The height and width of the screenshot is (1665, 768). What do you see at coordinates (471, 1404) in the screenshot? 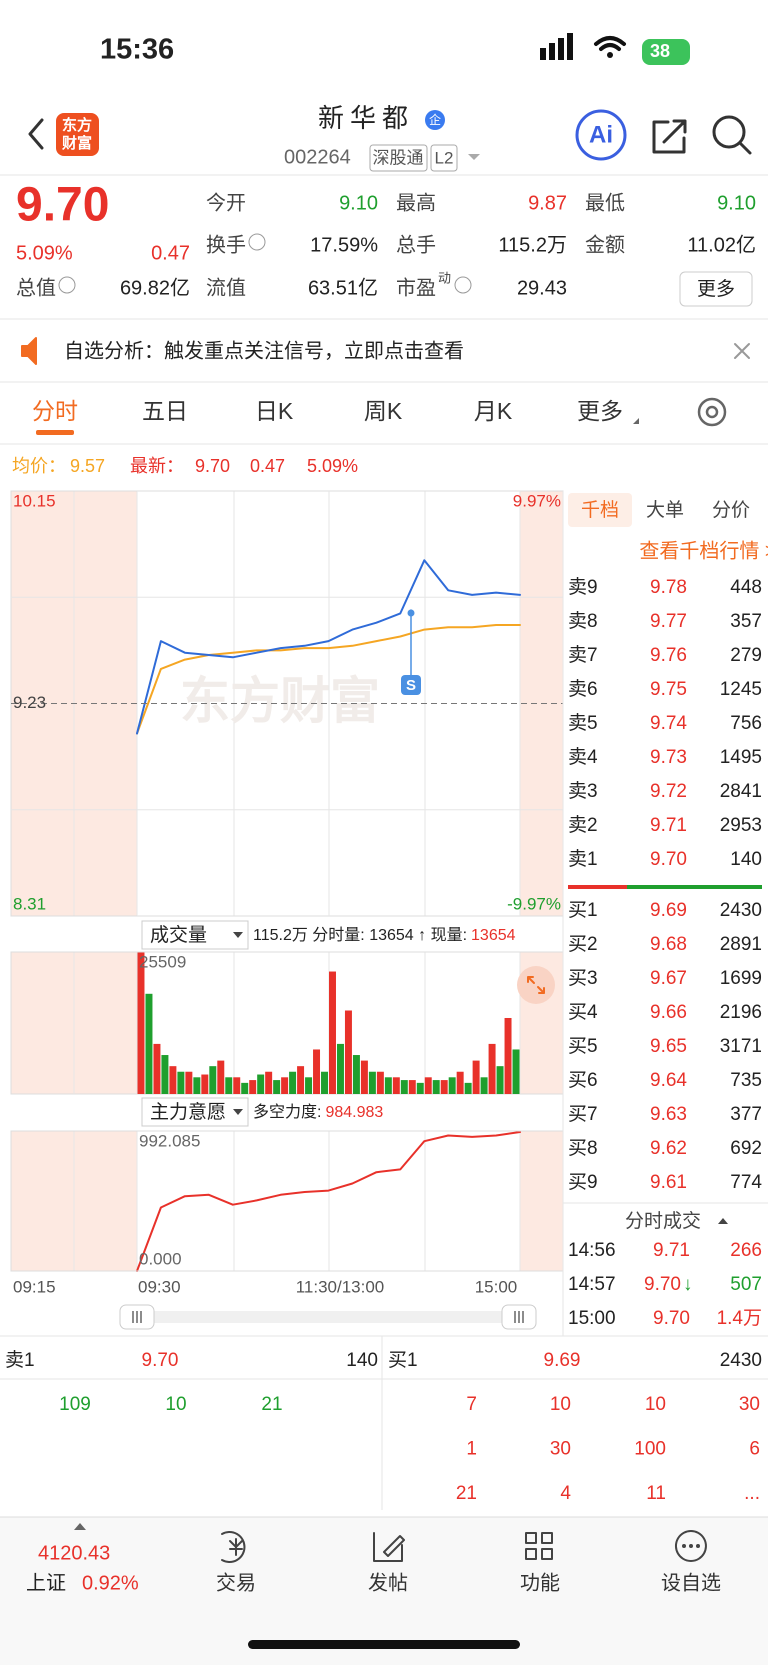
I see `queue-order: 7` at bounding box center [471, 1404].